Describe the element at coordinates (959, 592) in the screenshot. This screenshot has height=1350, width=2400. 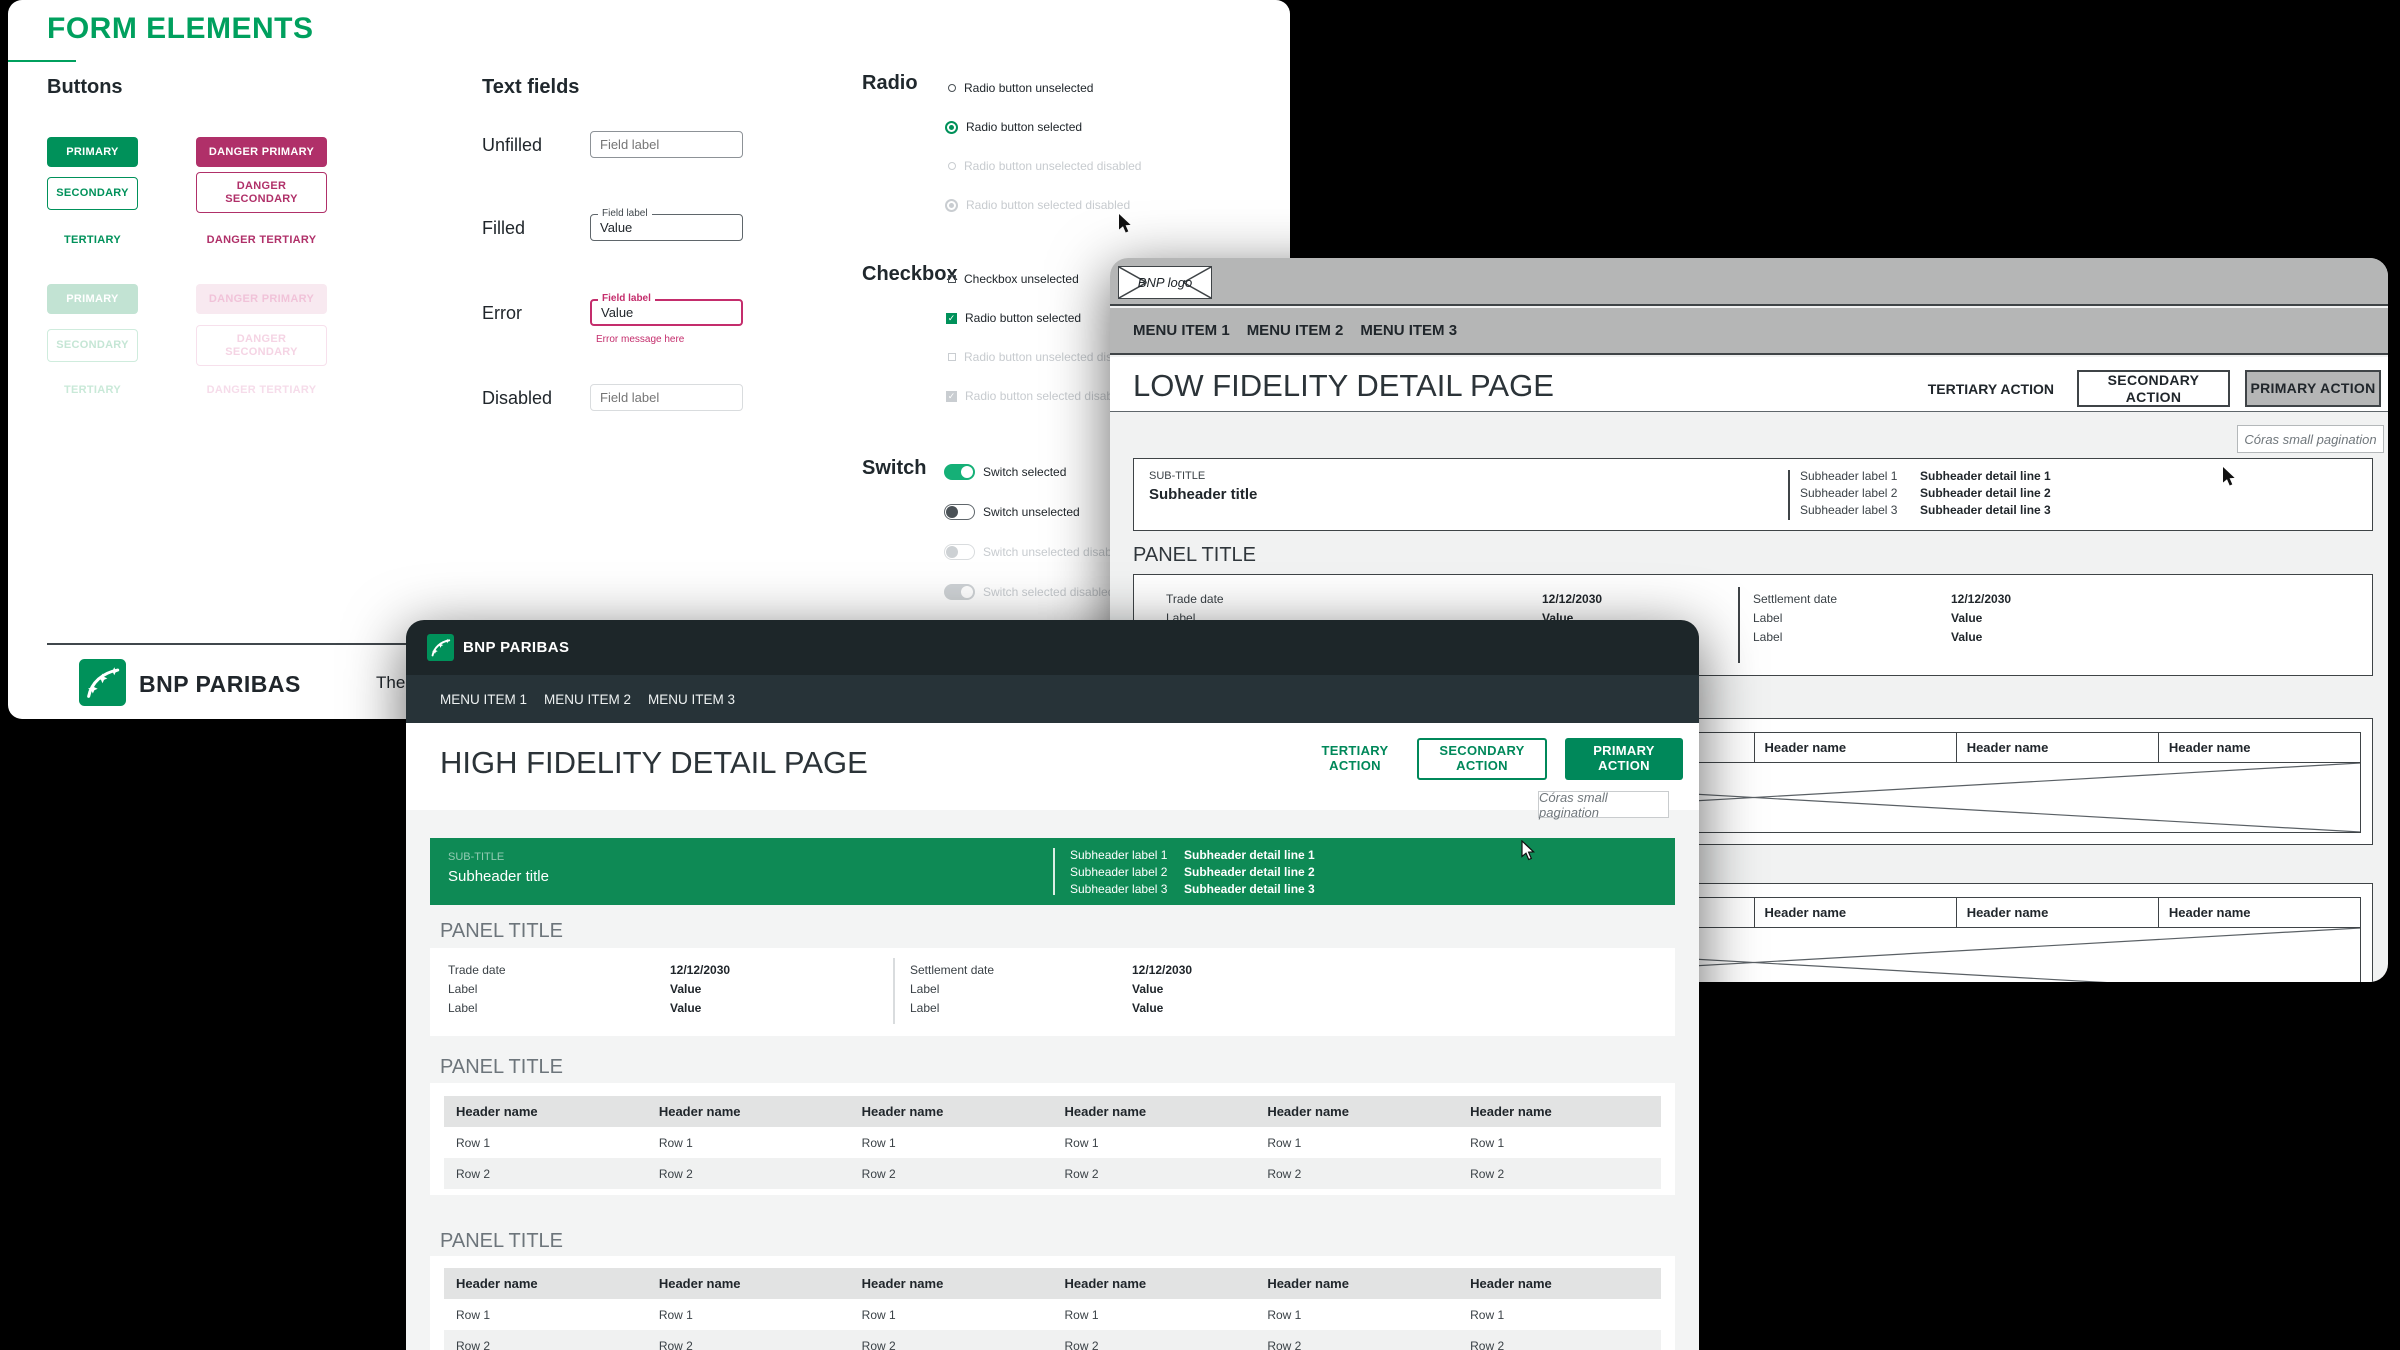
I see `switch-selected-disabled-toggle` at that location.